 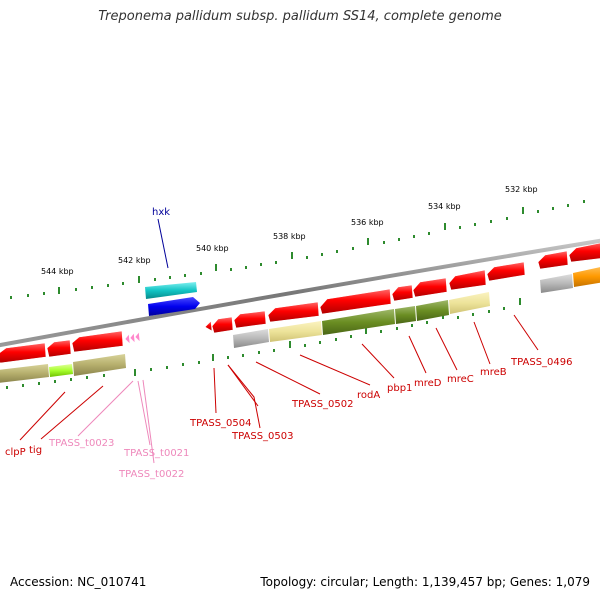 I want to click on forward-strand-features, so click(x=172, y=299).